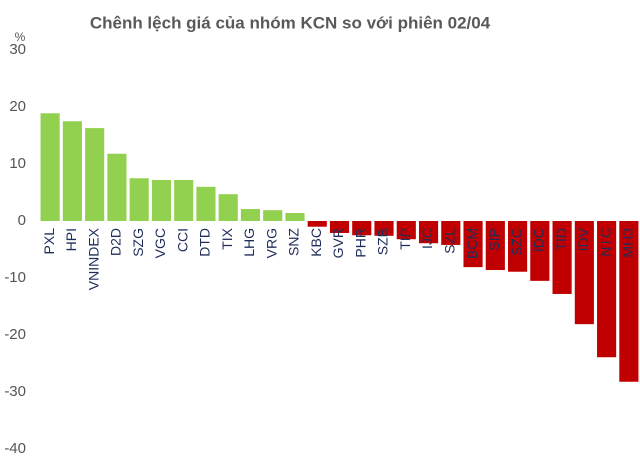 This screenshot has width=640, height=464. Describe the element at coordinates (71, 239) in the screenshot. I see `x-tick-label: HPI` at that location.